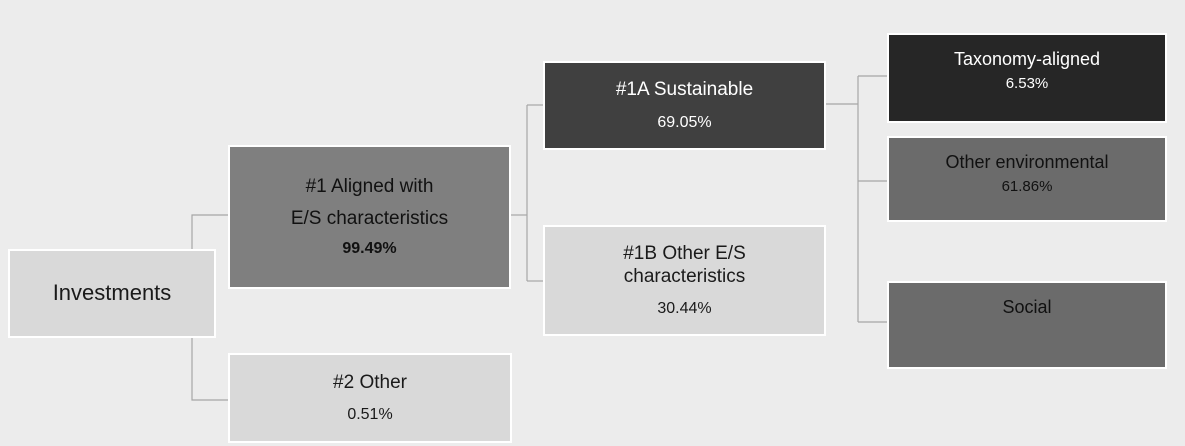 This screenshot has width=1185, height=446. Describe the element at coordinates (209, 369) in the screenshot. I see `connector-investments-other` at that location.